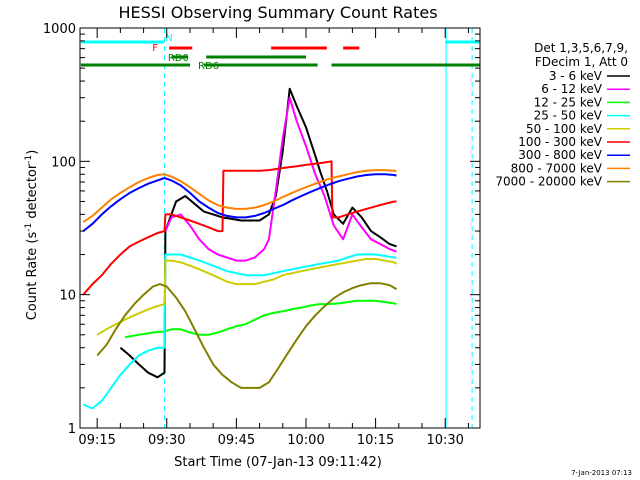 The width and height of the screenshot is (640, 480). I want to click on legend-label-7: 800 - 7000 keV, so click(557, 168).